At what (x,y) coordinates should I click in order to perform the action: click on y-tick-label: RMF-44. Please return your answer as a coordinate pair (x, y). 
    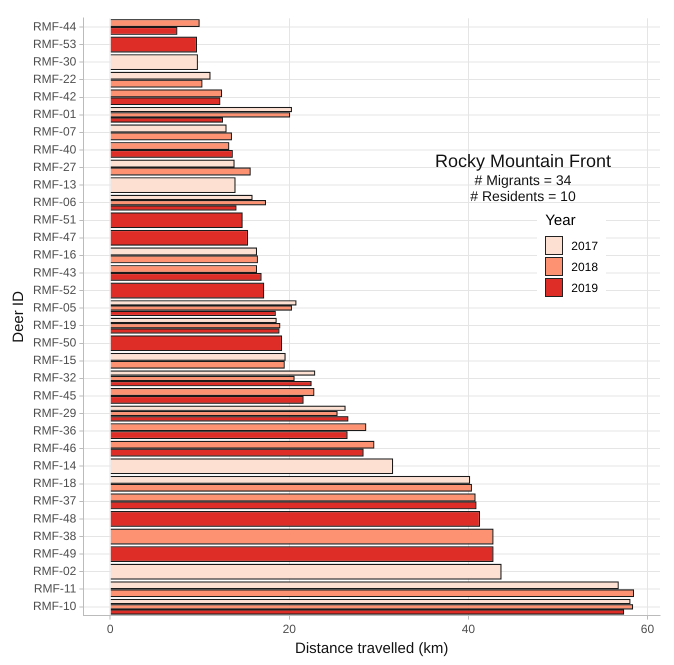
    Looking at the image, I should click on (54, 26).